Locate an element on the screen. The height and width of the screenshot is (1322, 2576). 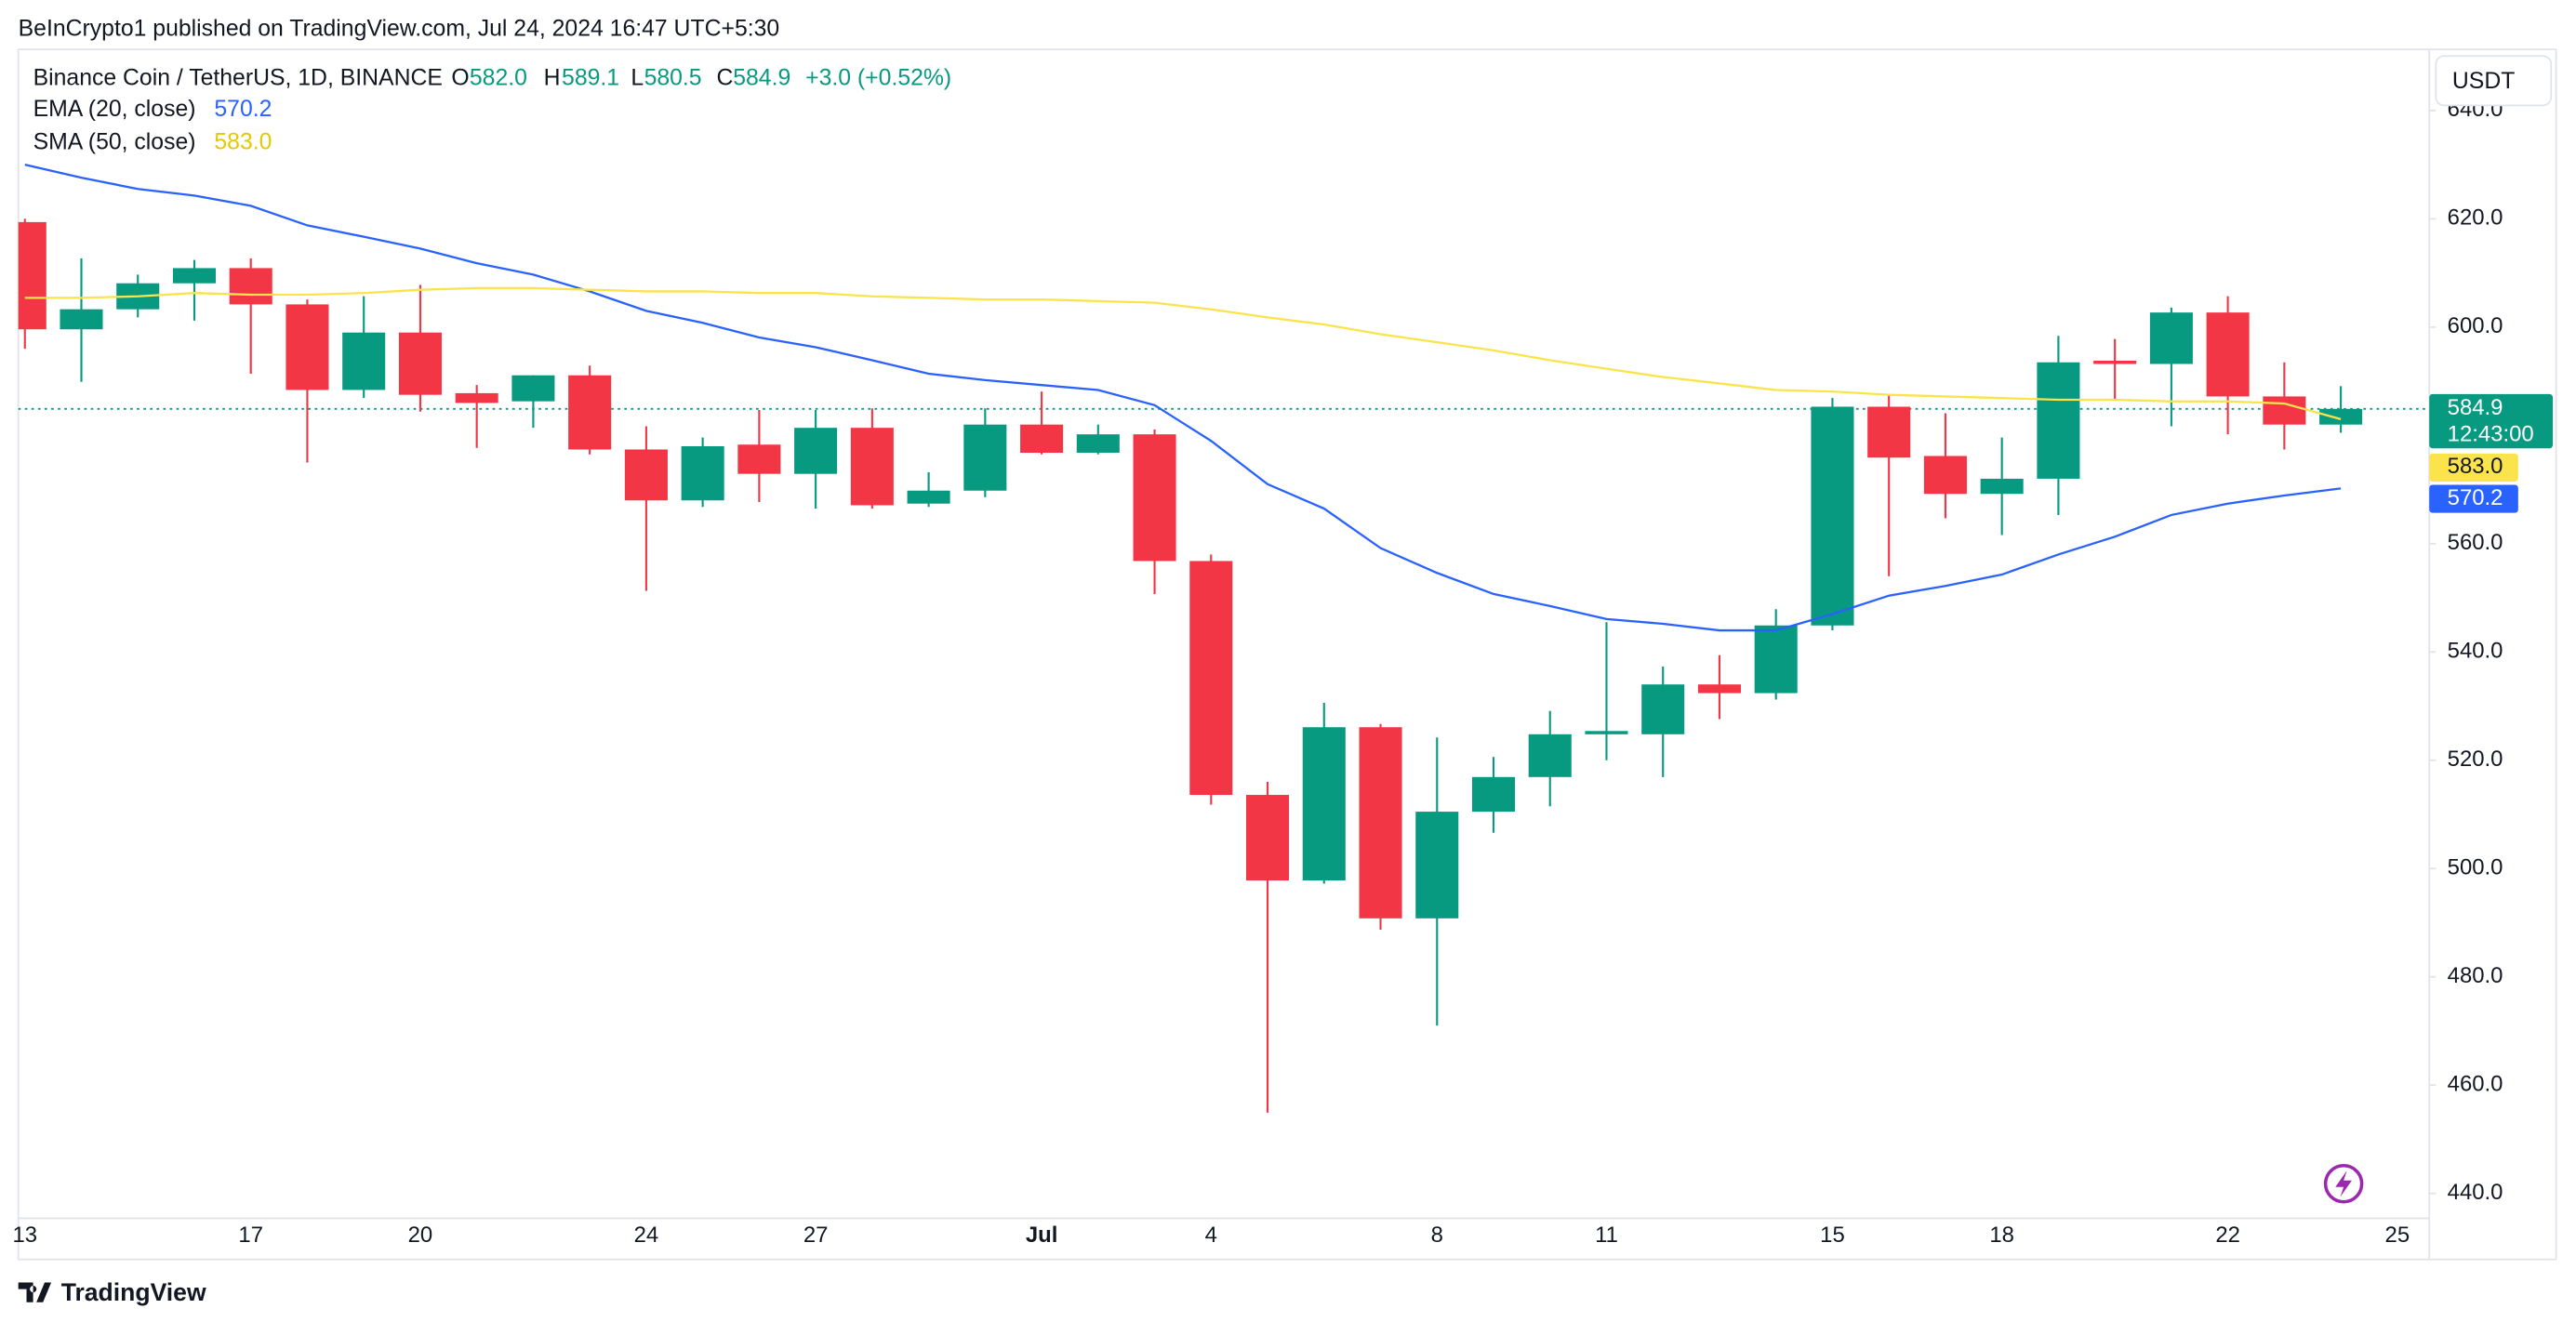
symbol-title: Binance Coin / TetherUS, 1D, BINANCE is located at coordinates (238, 79).